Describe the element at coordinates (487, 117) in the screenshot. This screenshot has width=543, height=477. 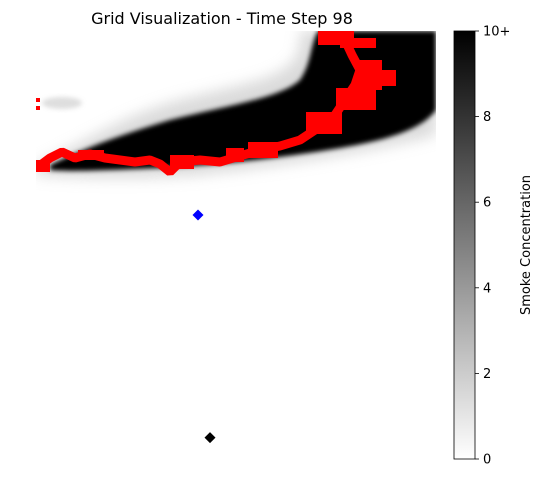
I see `colorbar-tick-label: 8` at that location.